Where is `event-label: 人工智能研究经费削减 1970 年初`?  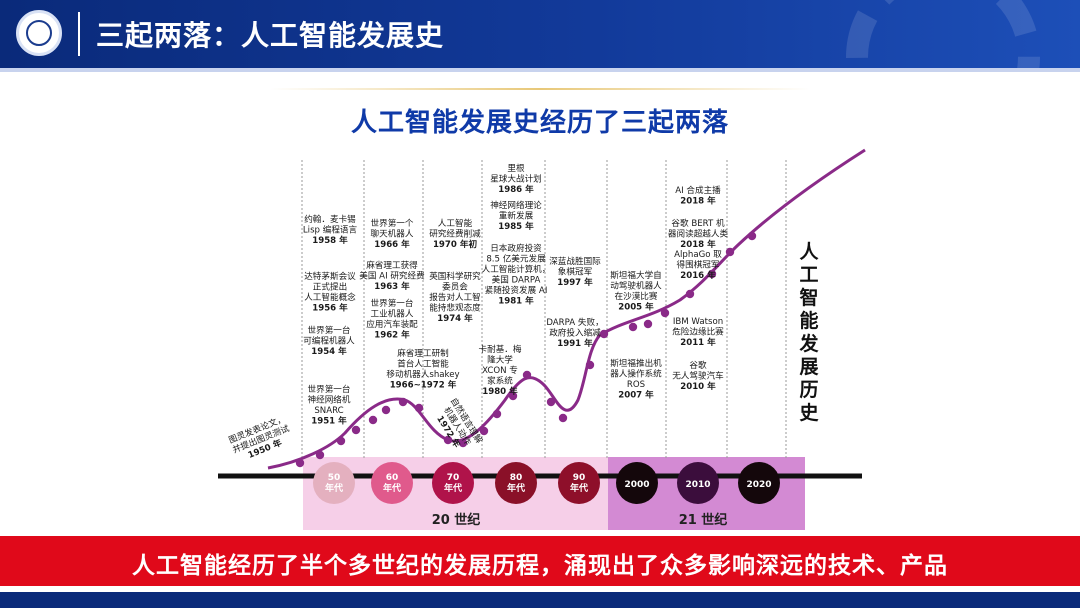
event-label: 人工智能研究经费削减 1970 年初 is located at coordinates (455, 233).